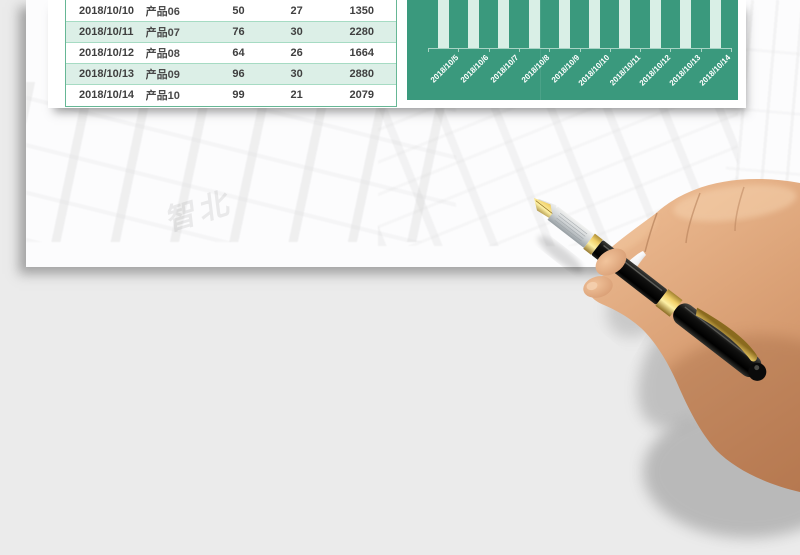  I want to click on finger-gap-shadow, so click(668, 294).